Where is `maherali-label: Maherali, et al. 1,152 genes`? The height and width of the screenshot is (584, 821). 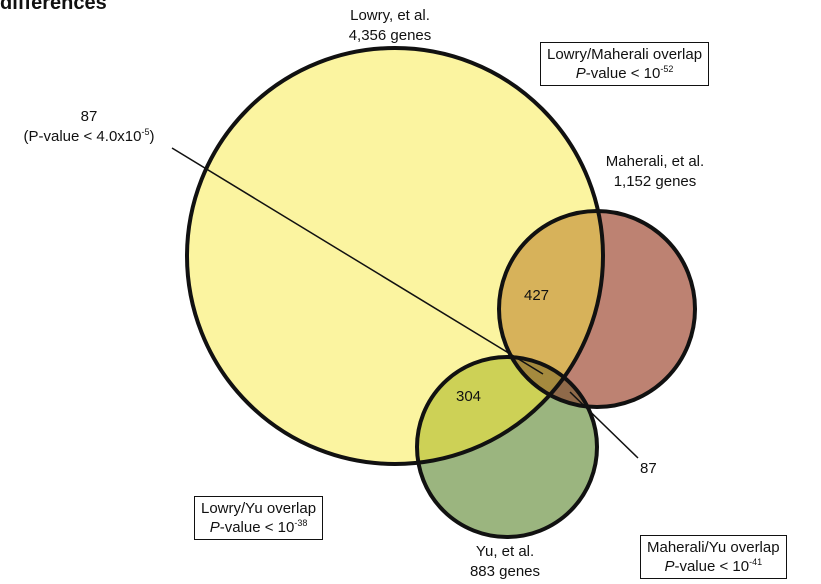
maherali-label: Maherali, et al. 1,152 genes is located at coordinates (655, 172).